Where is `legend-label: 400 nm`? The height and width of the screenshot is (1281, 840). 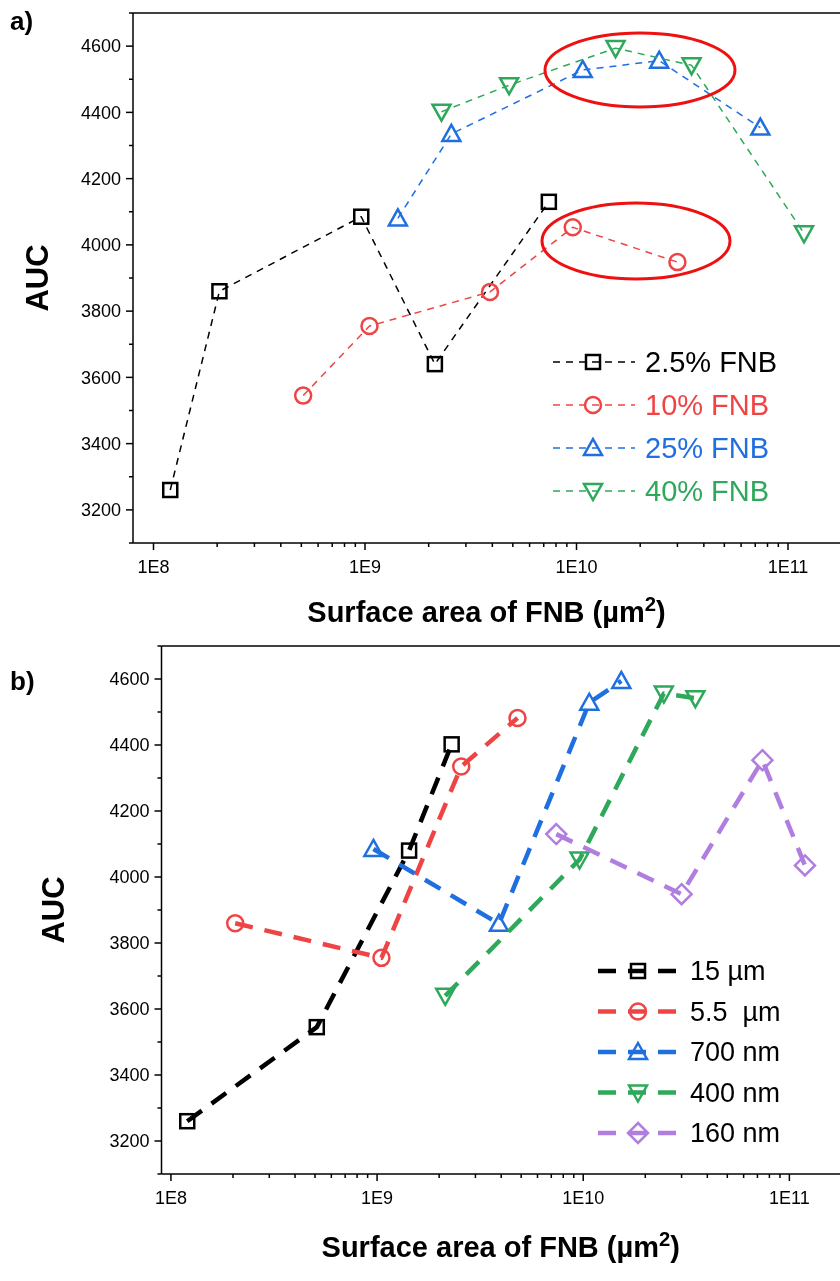 legend-label: 400 nm is located at coordinates (735, 1092).